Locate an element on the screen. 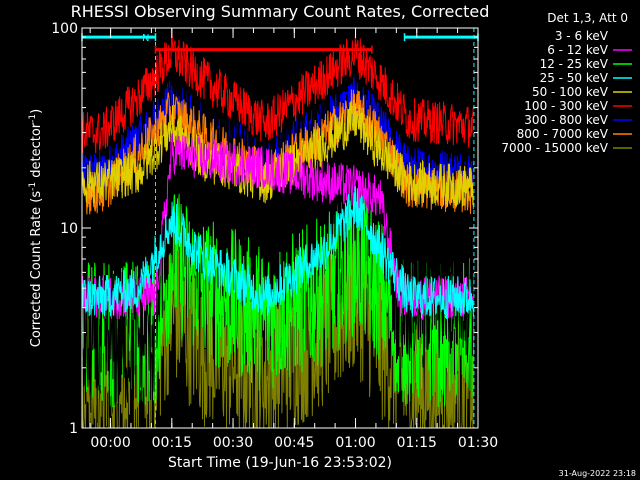 The width and height of the screenshot is (640, 480). series-line is located at coordinates (278, 153).